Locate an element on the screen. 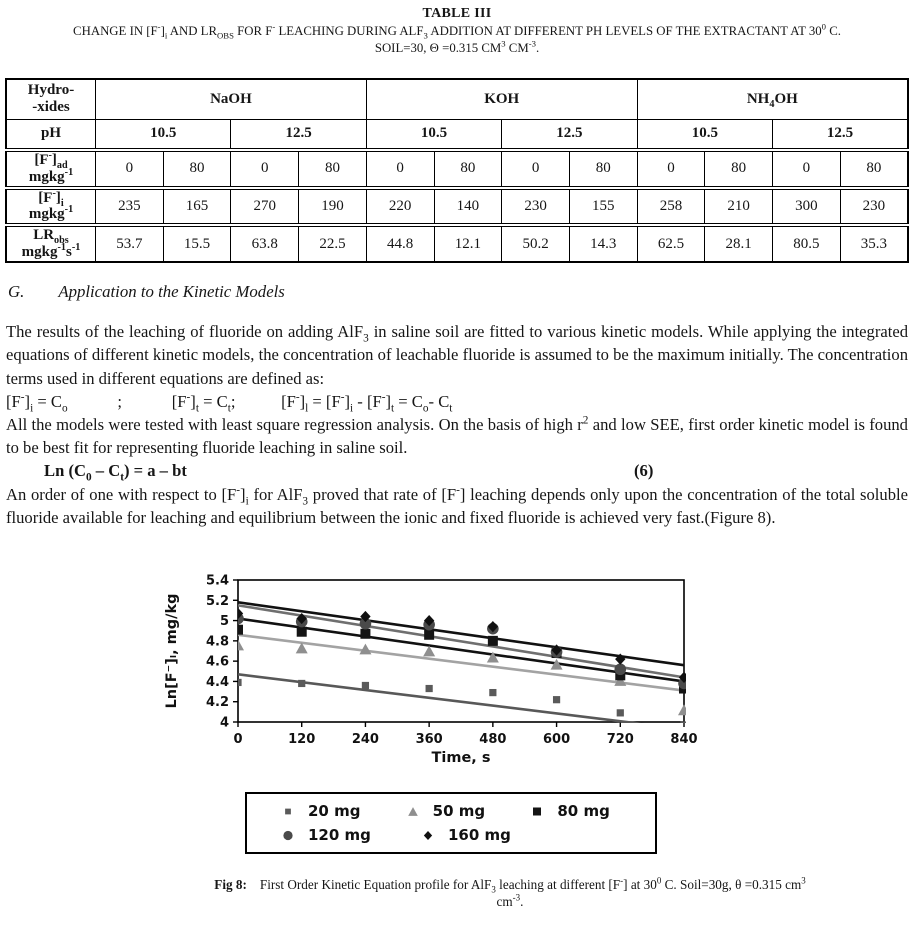  x-tick-label: 600 is located at coordinates (556, 739).